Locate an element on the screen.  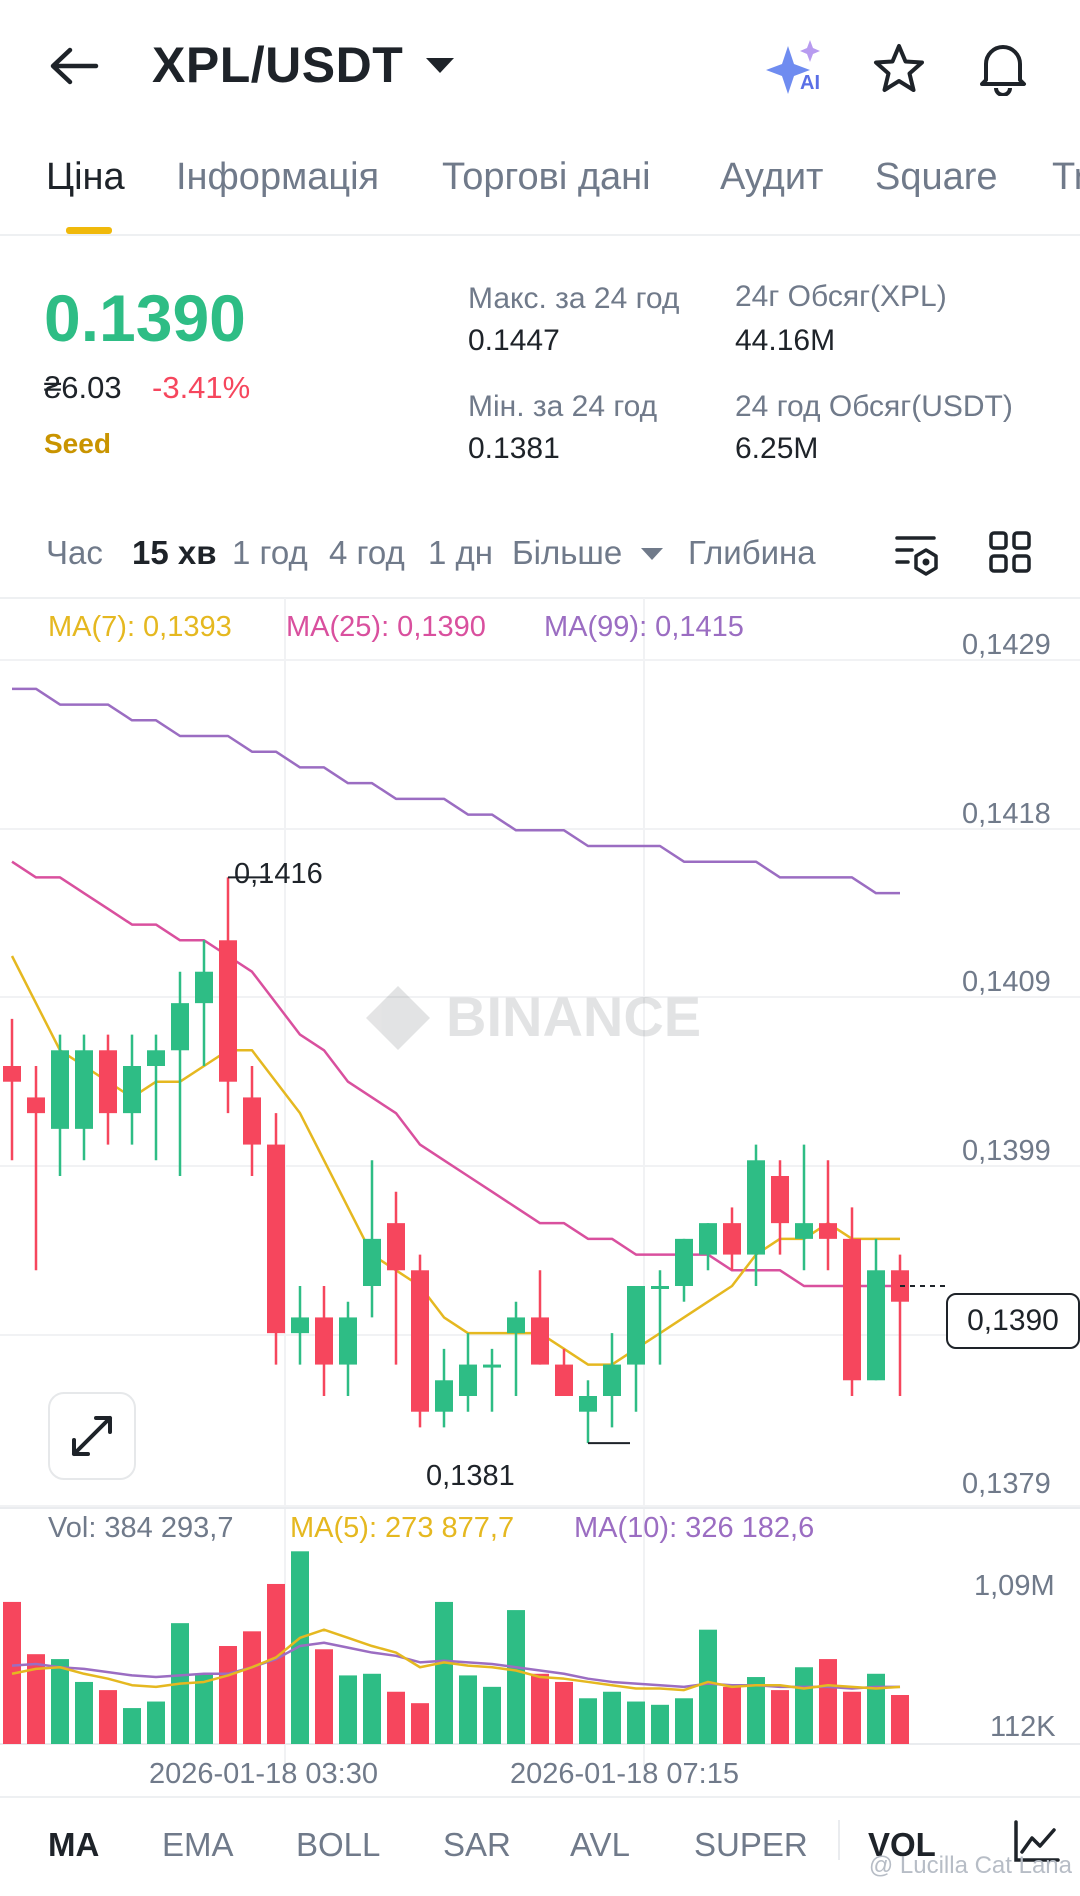
indicator-ema: EMA is located at coordinates (198, 1844).